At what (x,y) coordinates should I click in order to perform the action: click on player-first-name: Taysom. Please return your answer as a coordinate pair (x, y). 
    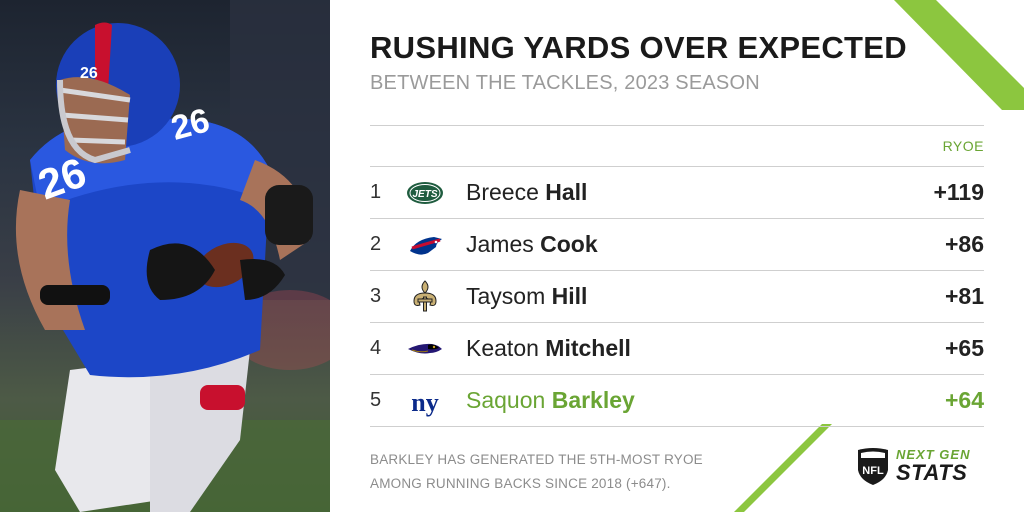
    Looking at the image, I should click on (506, 296).